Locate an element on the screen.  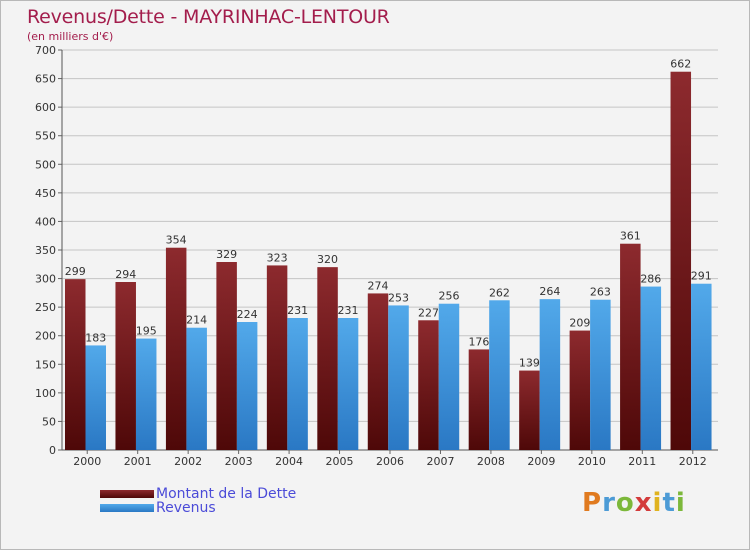
y-tick-label: 350 is located at coordinates (45, 250).